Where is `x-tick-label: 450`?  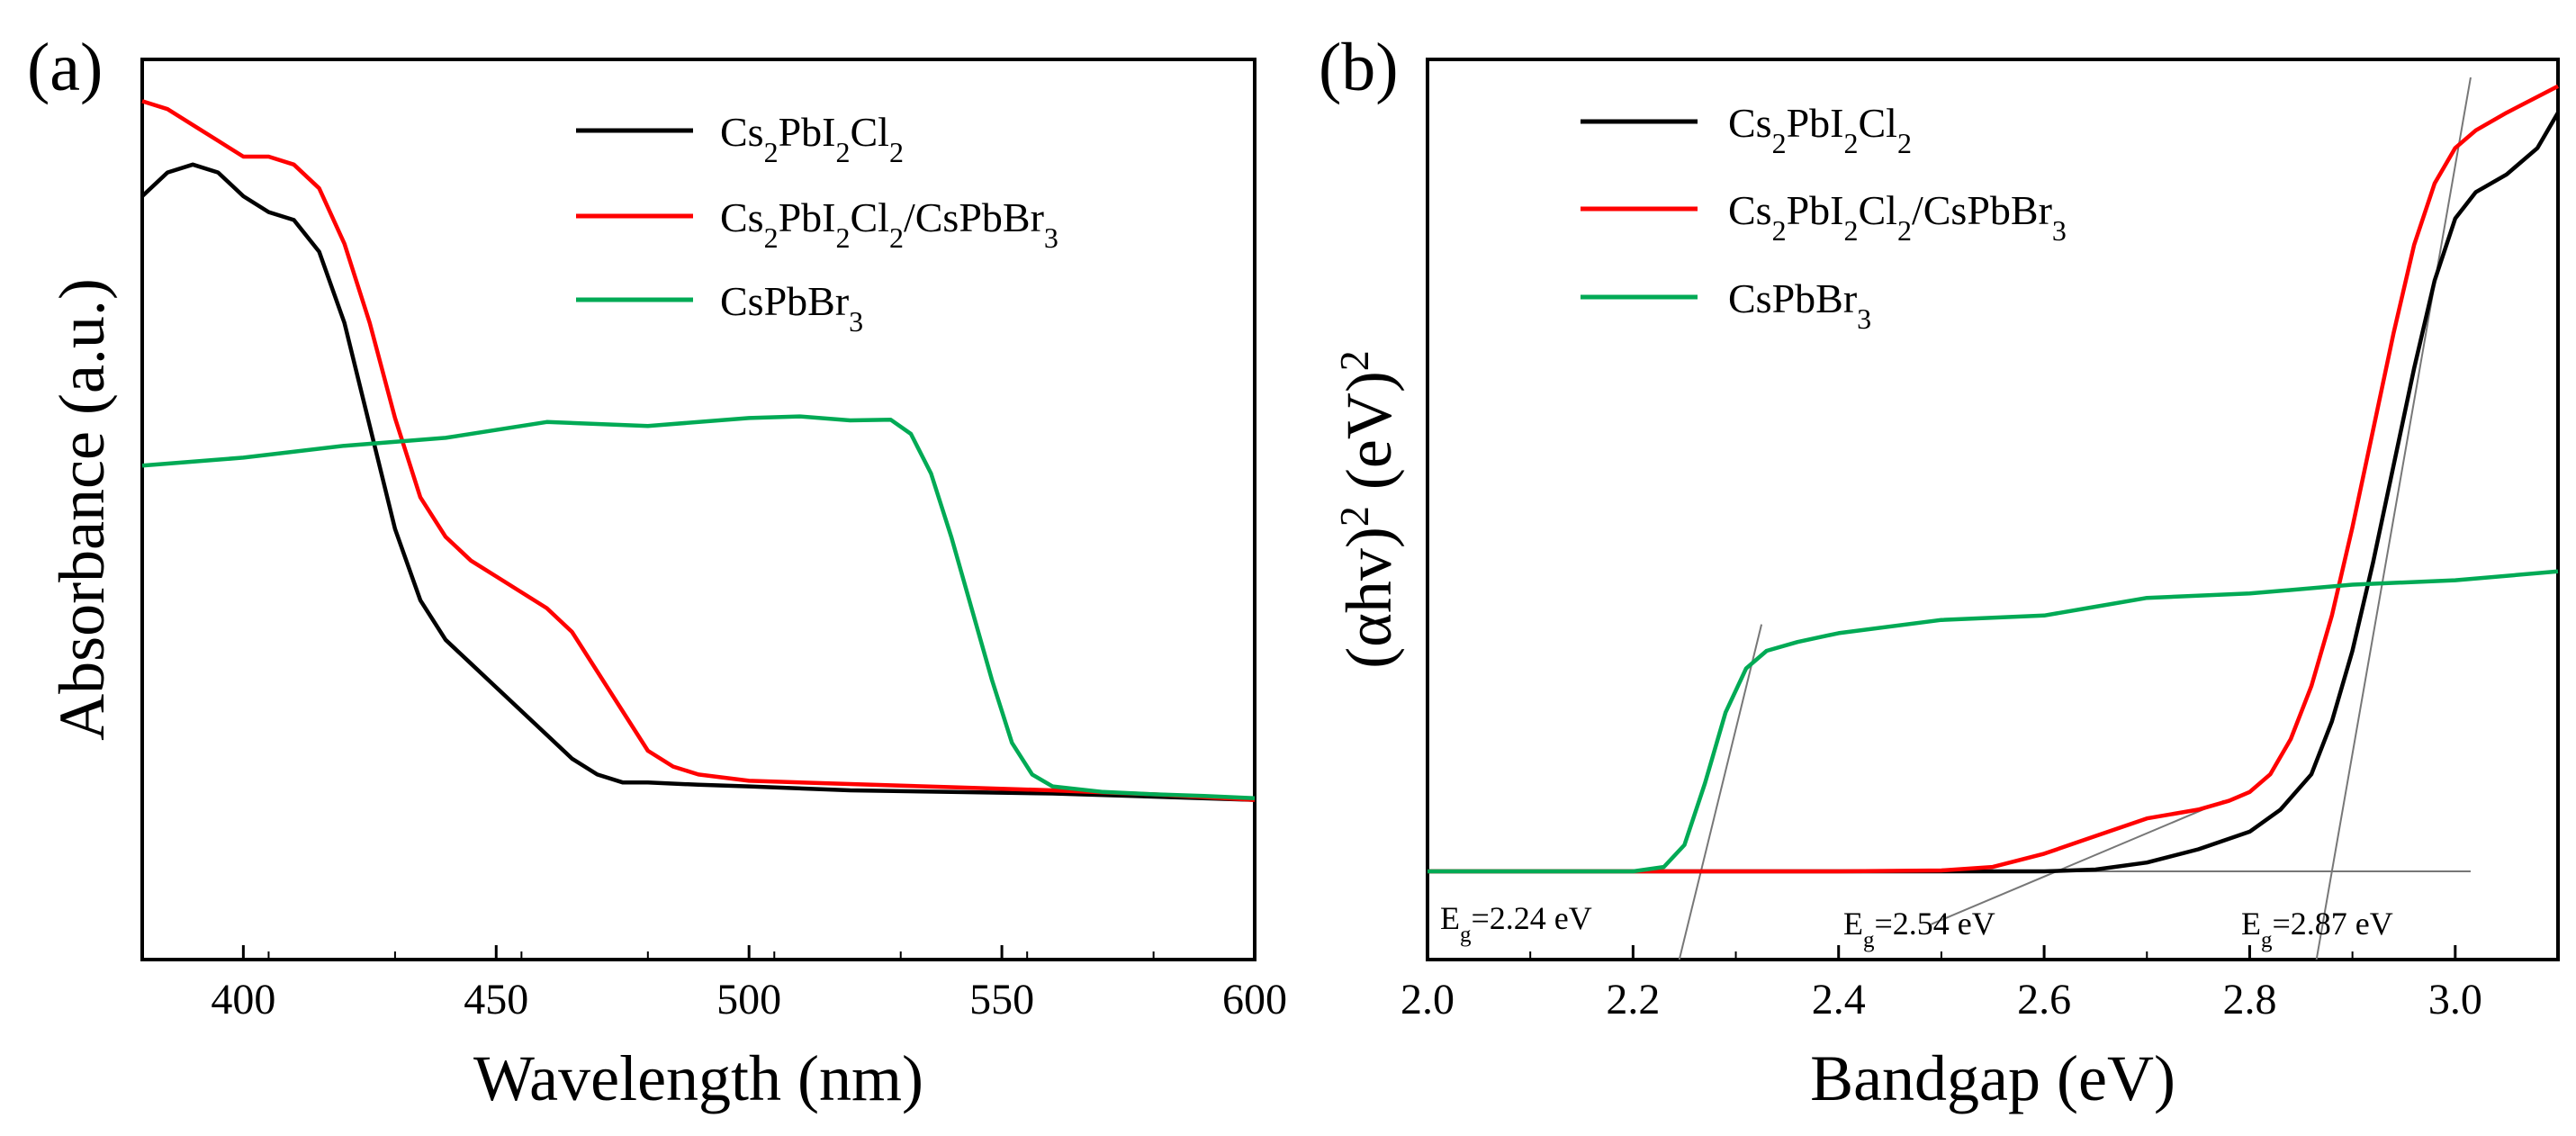
x-tick-label: 450 is located at coordinates (496, 999).